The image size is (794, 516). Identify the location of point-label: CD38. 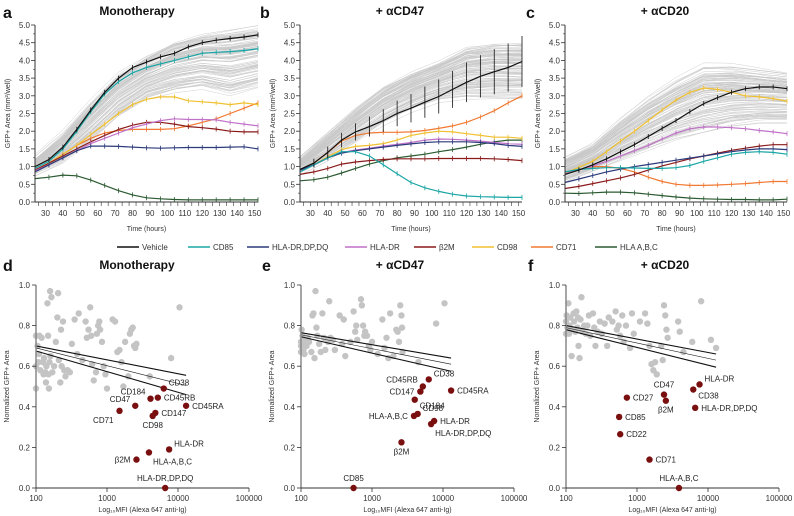
(179, 383).